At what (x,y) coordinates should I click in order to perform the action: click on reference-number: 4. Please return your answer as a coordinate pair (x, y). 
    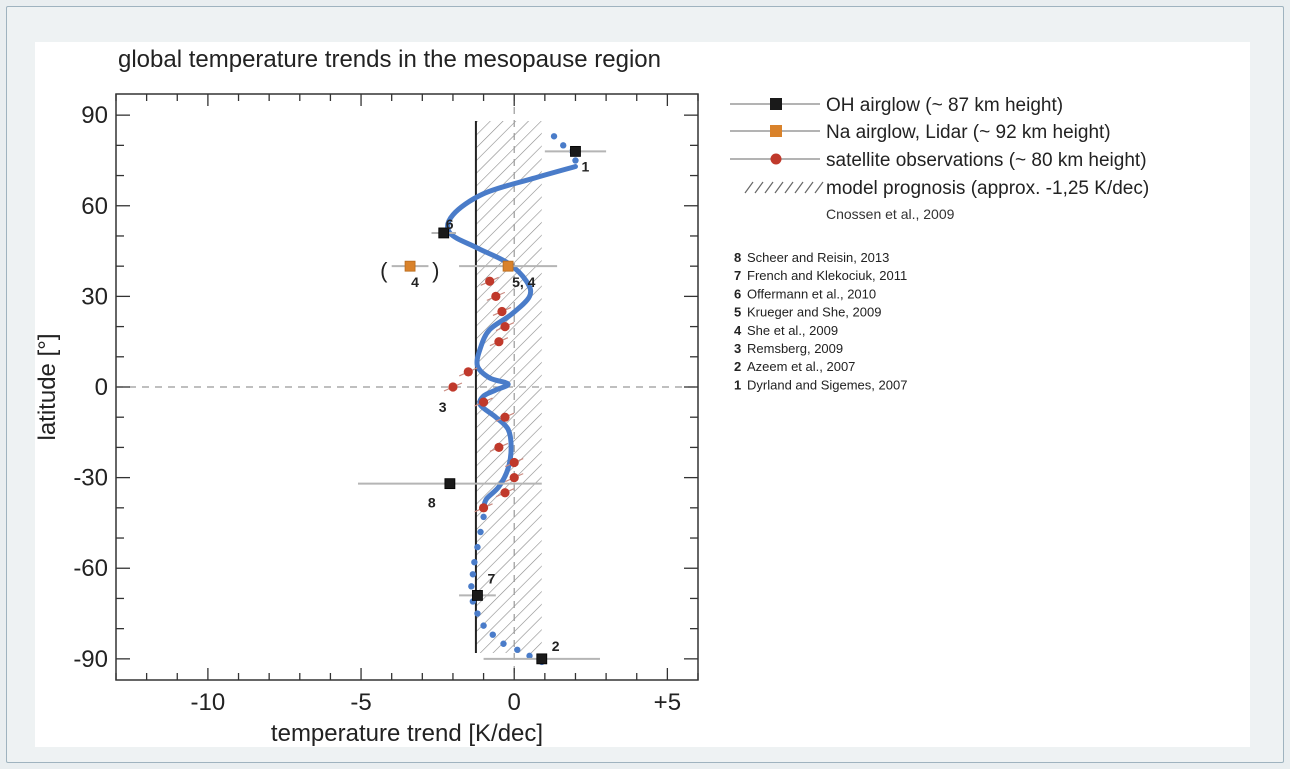
    Looking at the image, I should click on (738, 330).